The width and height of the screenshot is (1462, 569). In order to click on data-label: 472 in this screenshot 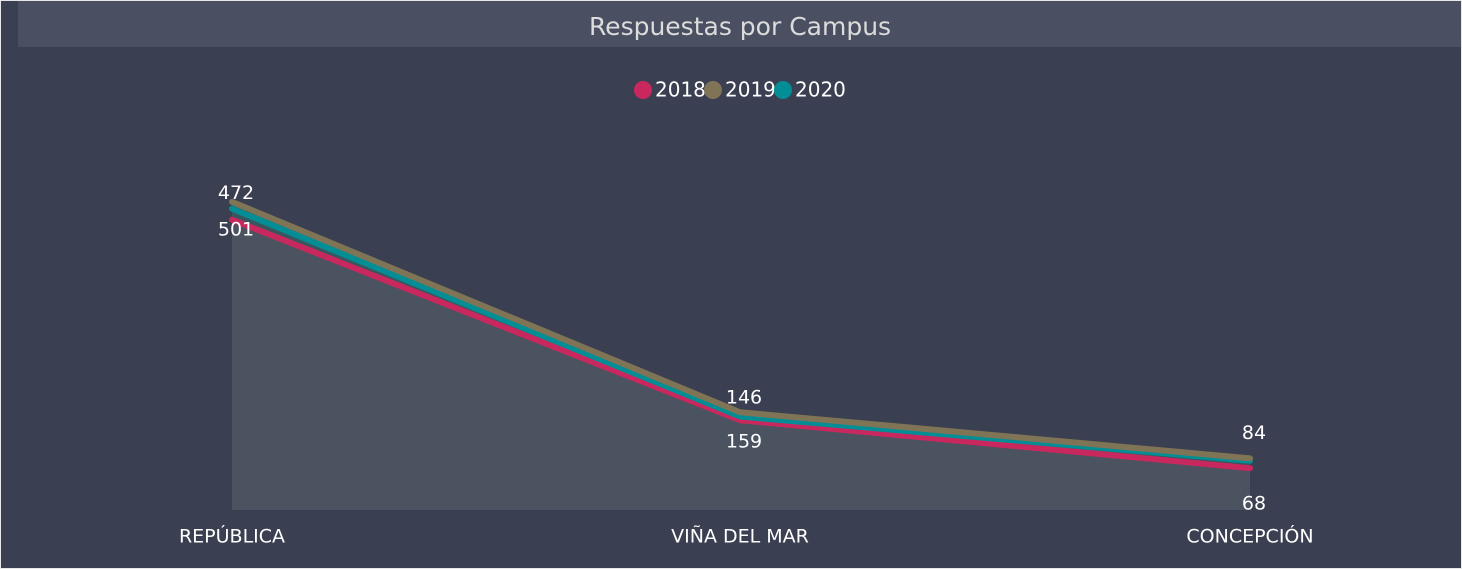, I will do `click(236, 193)`.